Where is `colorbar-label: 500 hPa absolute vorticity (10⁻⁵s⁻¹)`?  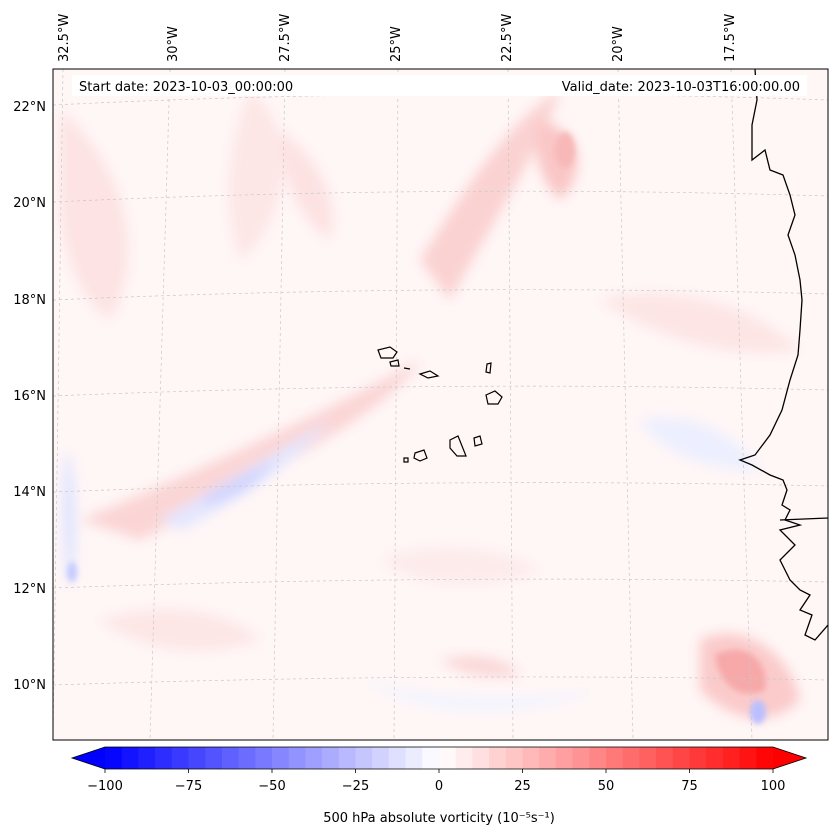 colorbar-label: 500 hPa absolute vorticity (10⁻⁵s⁻¹) is located at coordinates (439, 818).